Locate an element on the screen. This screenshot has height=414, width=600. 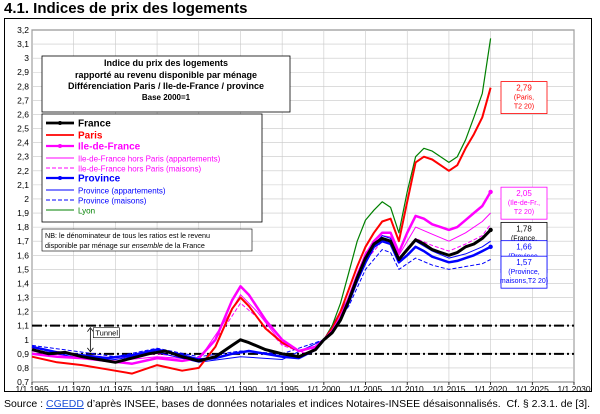
y-tick-label: 3 is located at coordinates (26, 58).